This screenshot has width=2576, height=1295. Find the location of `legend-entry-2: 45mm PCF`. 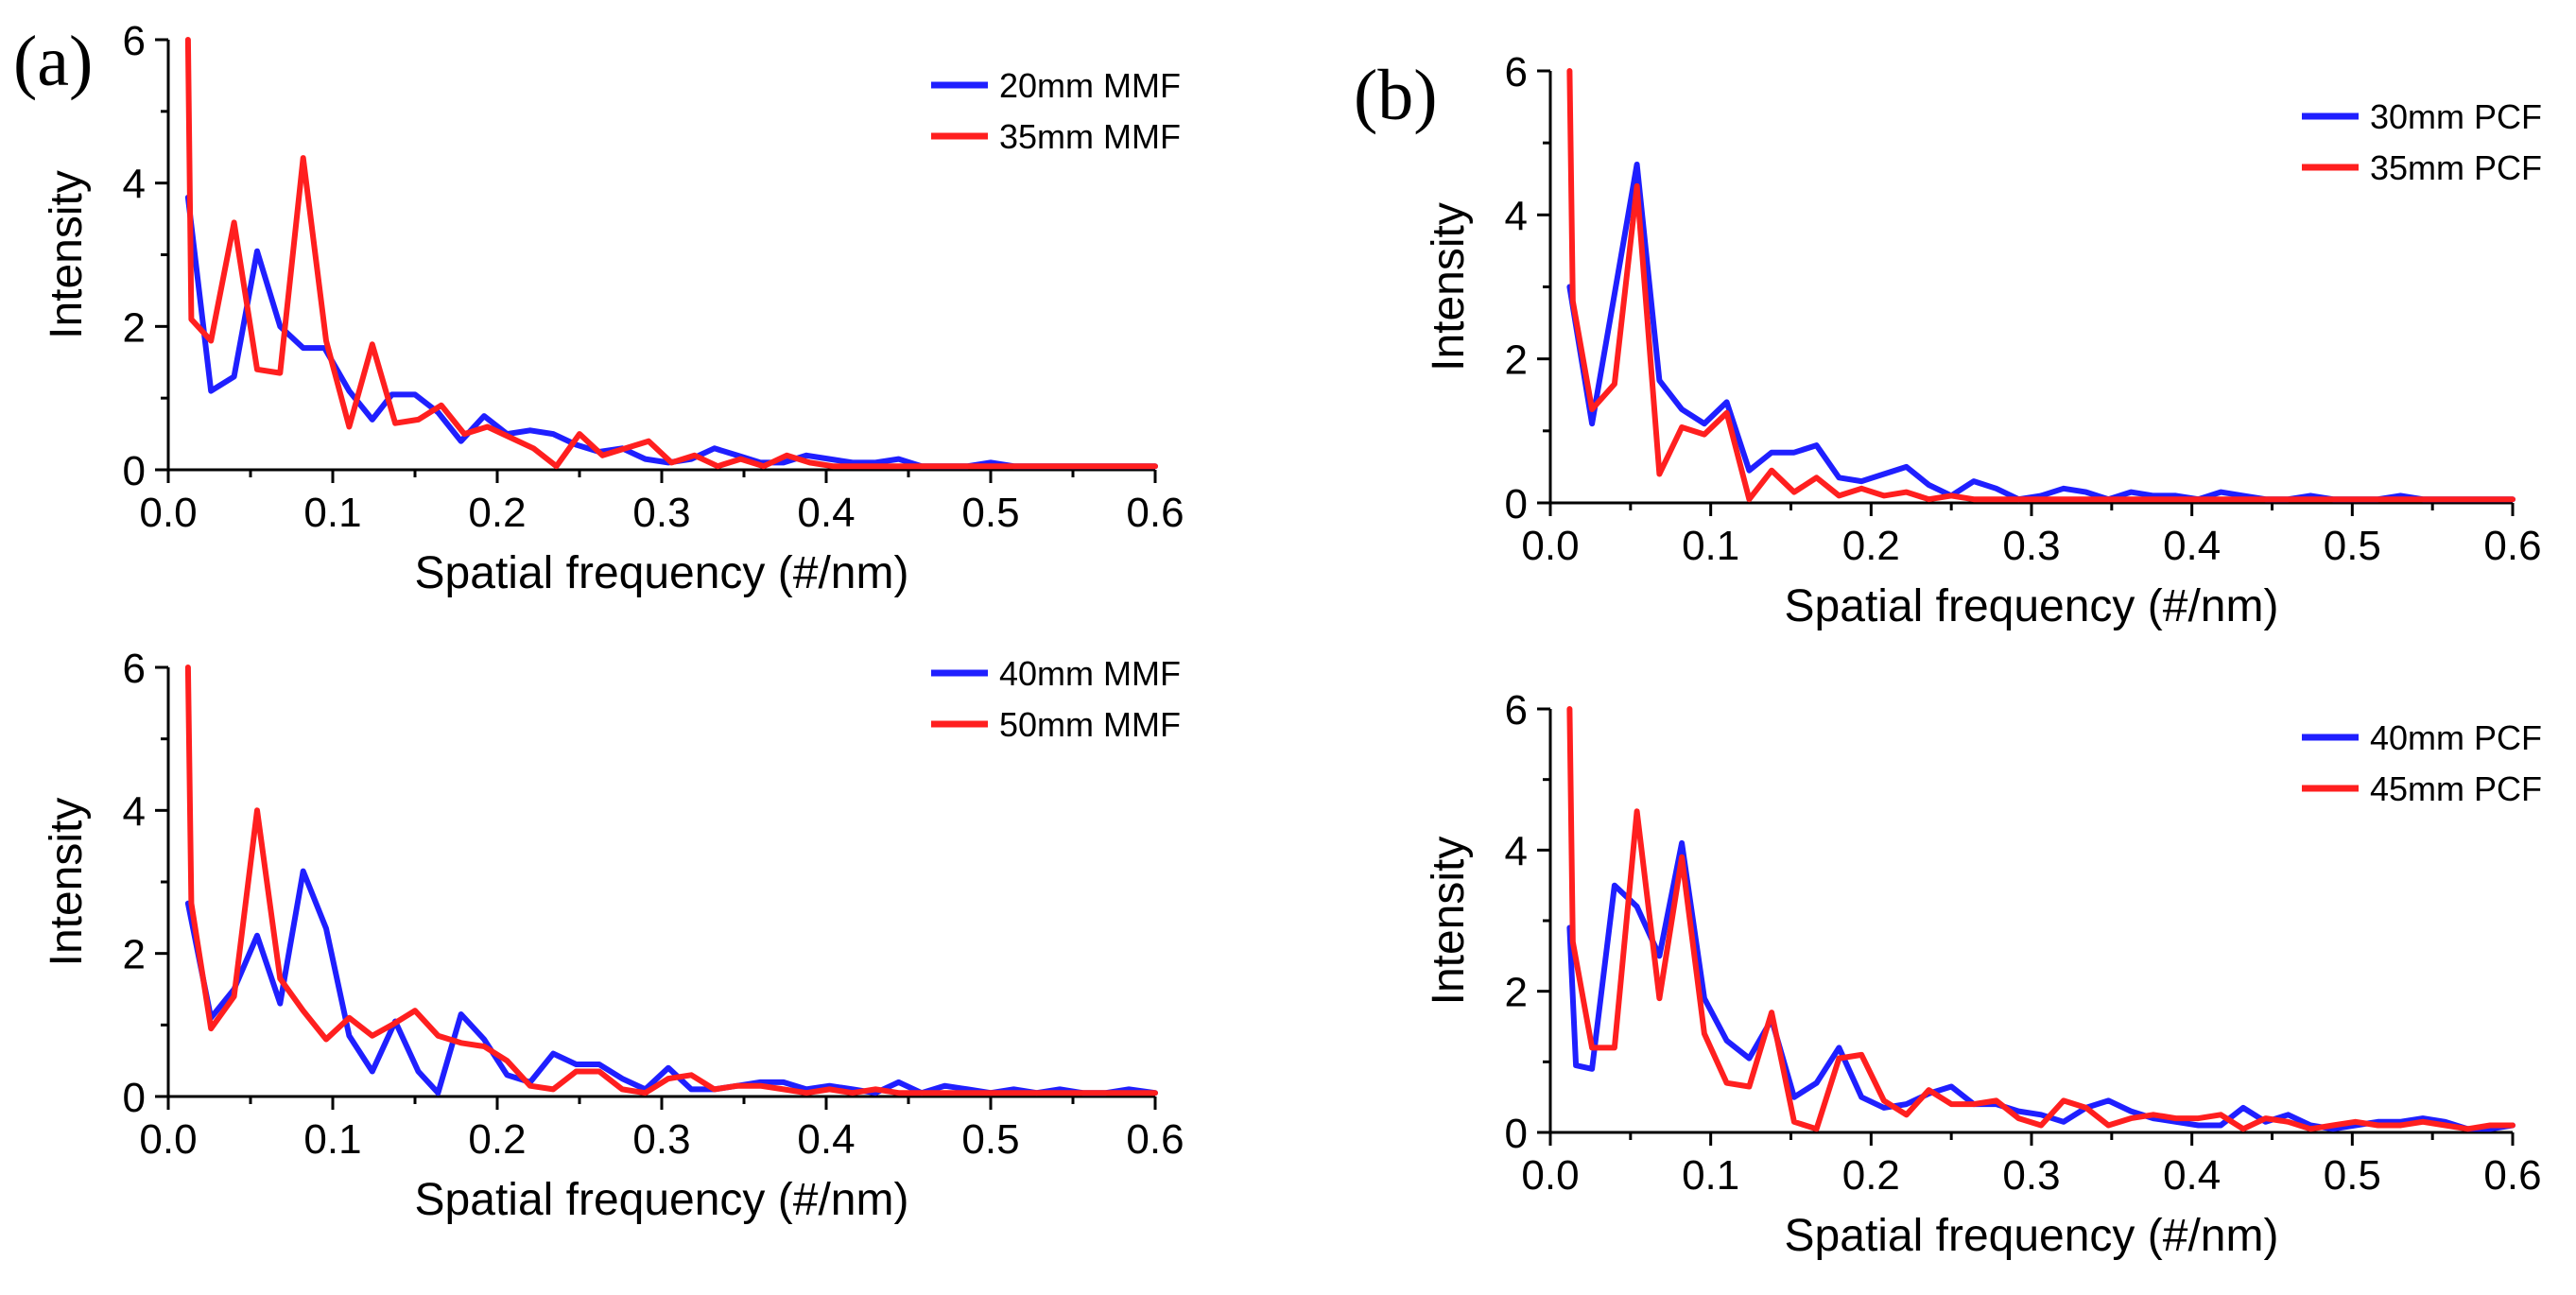

legend-entry-2: 45mm PCF is located at coordinates (2456, 789).